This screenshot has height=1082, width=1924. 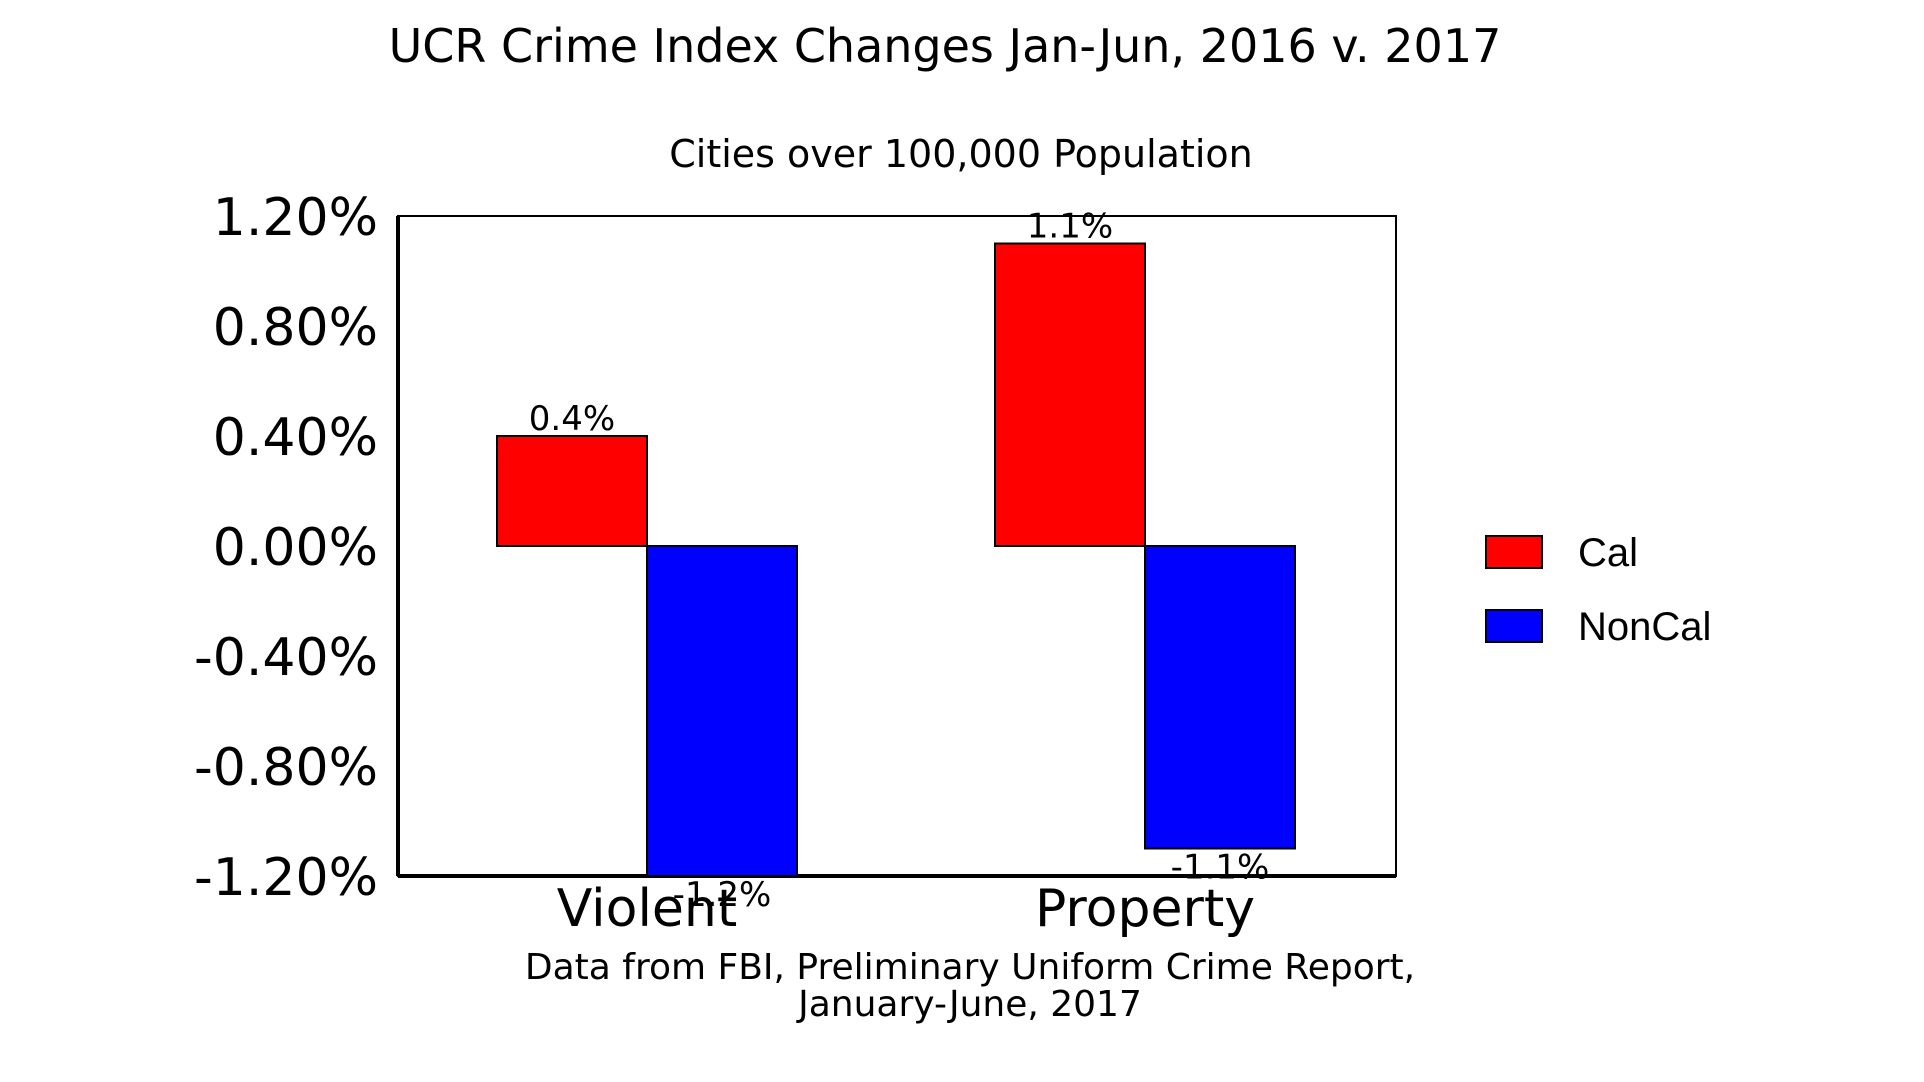 What do you see at coordinates (286, 658) in the screenshot?
I see `y-tick-label: -0.40%` at bounding box center [286, 658].